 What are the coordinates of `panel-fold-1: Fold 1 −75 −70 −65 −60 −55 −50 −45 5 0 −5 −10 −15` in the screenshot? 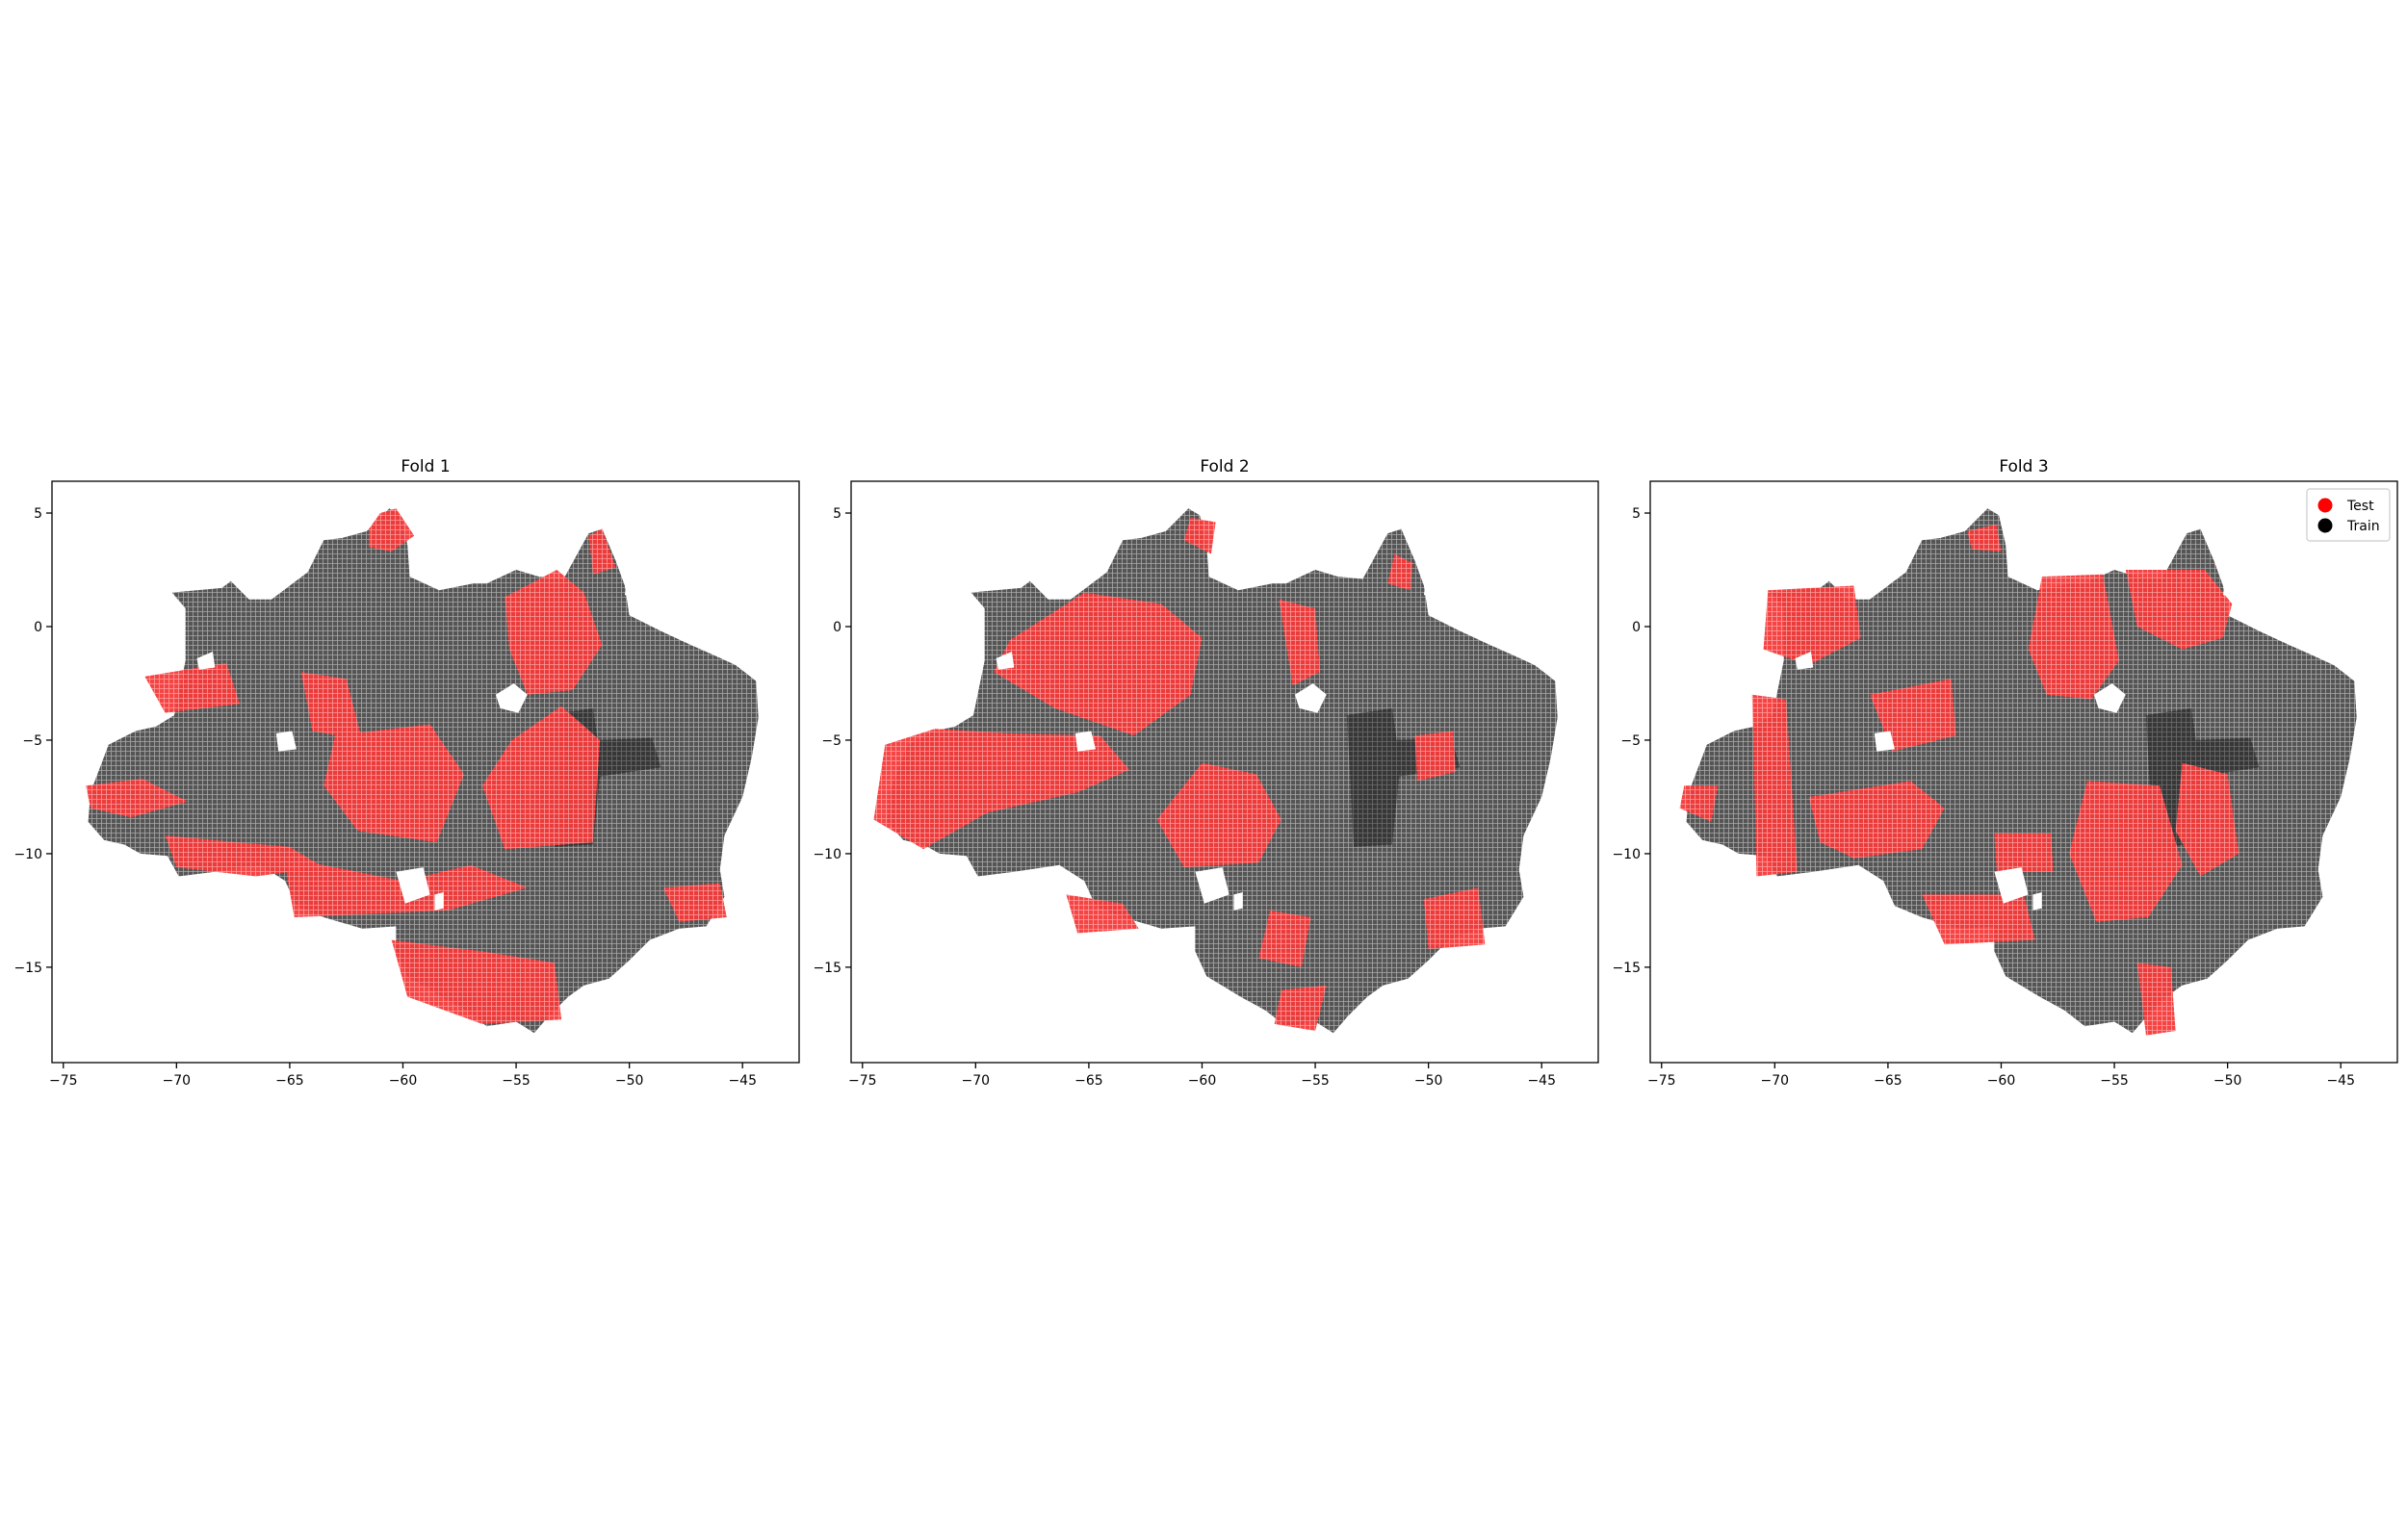 It's located at (406, 773).